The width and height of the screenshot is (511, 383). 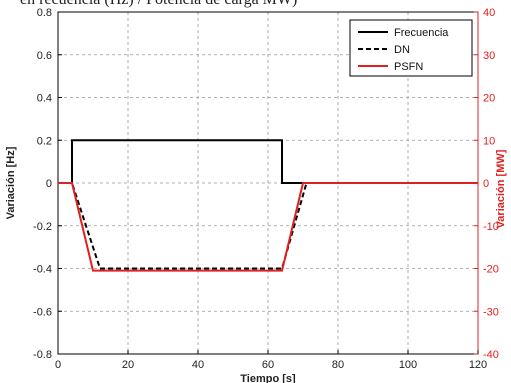 I want to click on y-tick-label: 0.8, so click(x=44, y=13).